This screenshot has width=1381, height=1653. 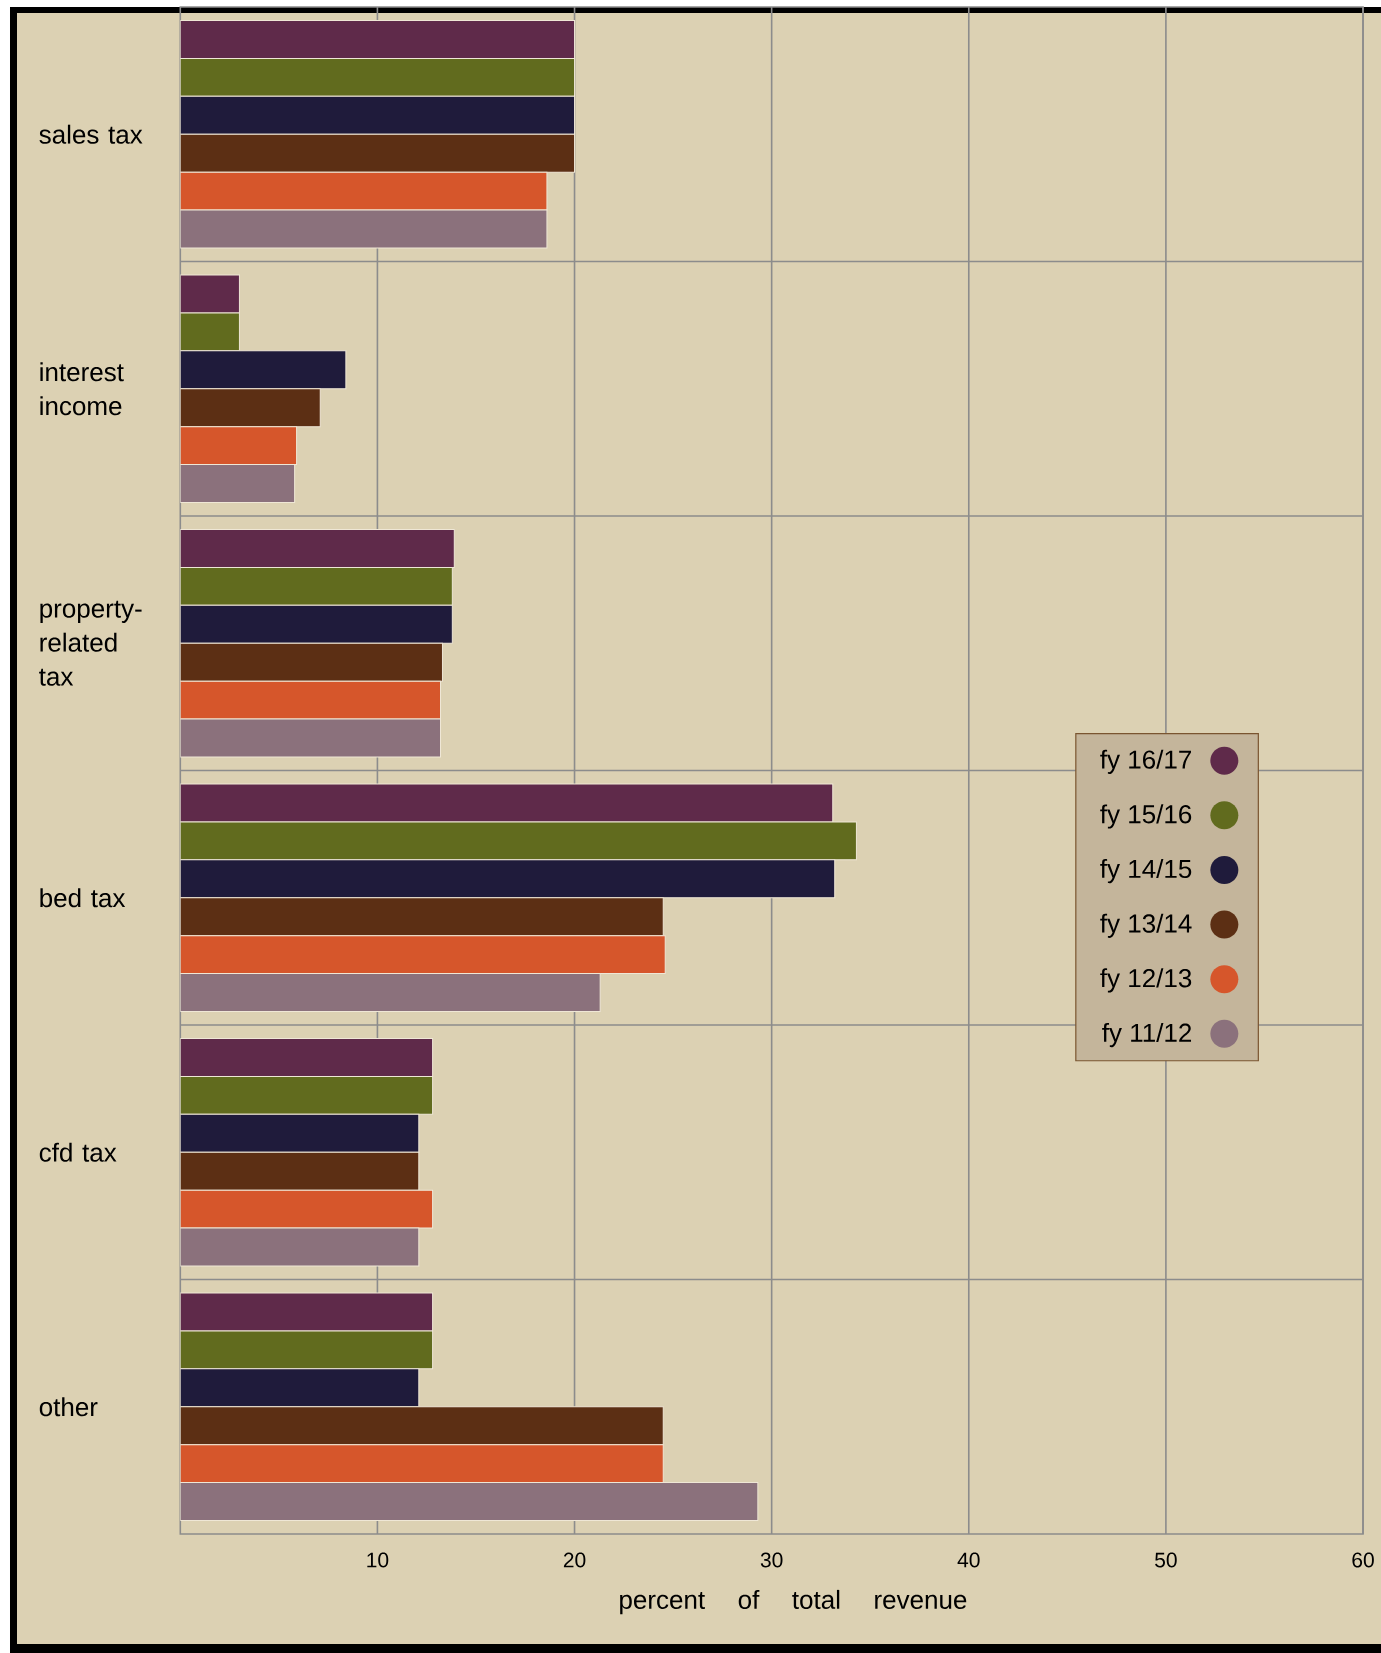 What do you see at coordinates (968, 1560) in the screenshot?
I see `x-tick-label: 40` at bounding box center [968, 1560].